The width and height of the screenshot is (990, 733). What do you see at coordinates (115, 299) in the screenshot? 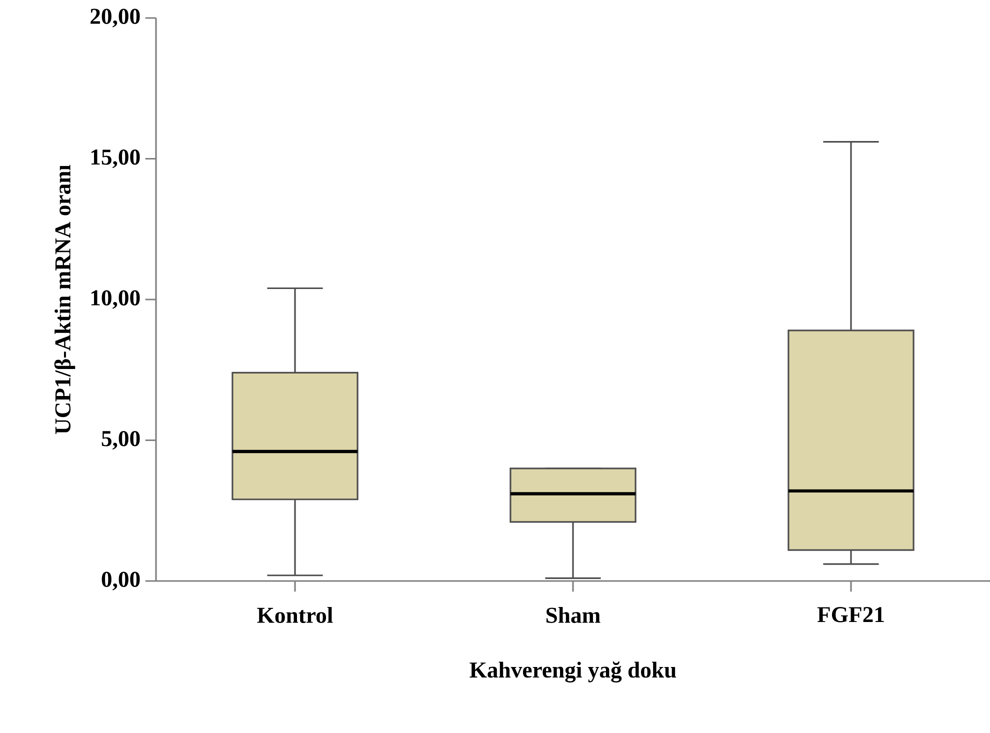
I see `y-tick-label: 10,00` at bounding box center [115, 299].